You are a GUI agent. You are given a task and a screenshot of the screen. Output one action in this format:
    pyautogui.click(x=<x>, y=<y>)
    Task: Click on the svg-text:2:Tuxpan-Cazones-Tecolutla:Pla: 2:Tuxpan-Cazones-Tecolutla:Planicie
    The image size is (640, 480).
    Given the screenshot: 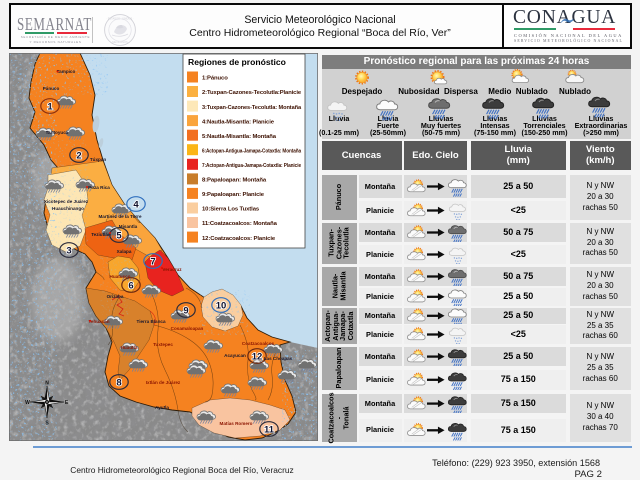 What is the action you would take?
    pyautogui.click(x=252, y=93)
    